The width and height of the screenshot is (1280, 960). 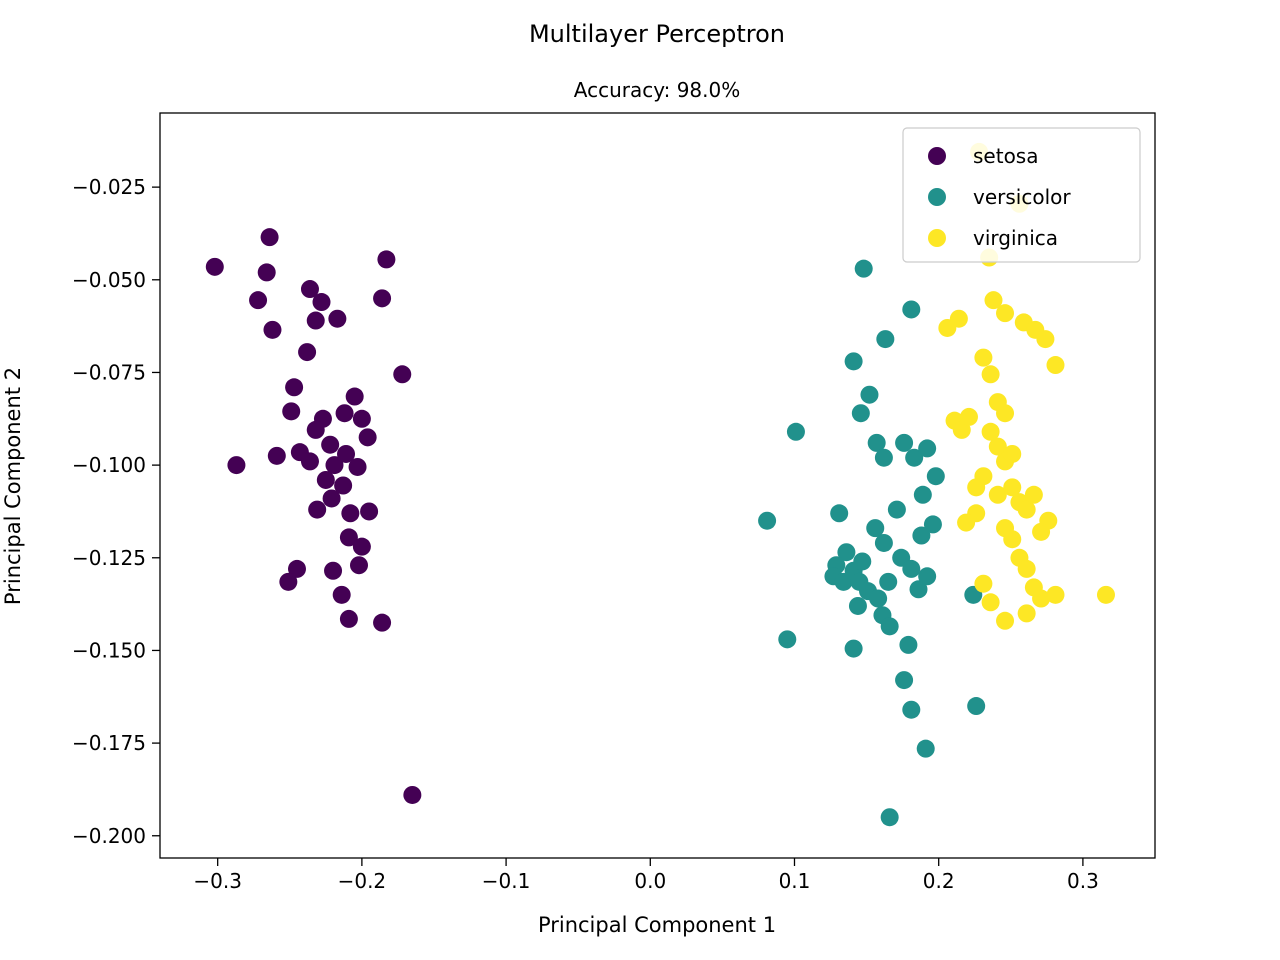 What do you see at coordinates (362, 881) in the screenshot?
I see `x-tick-label: −0.2` at bounding box center [362, 881].